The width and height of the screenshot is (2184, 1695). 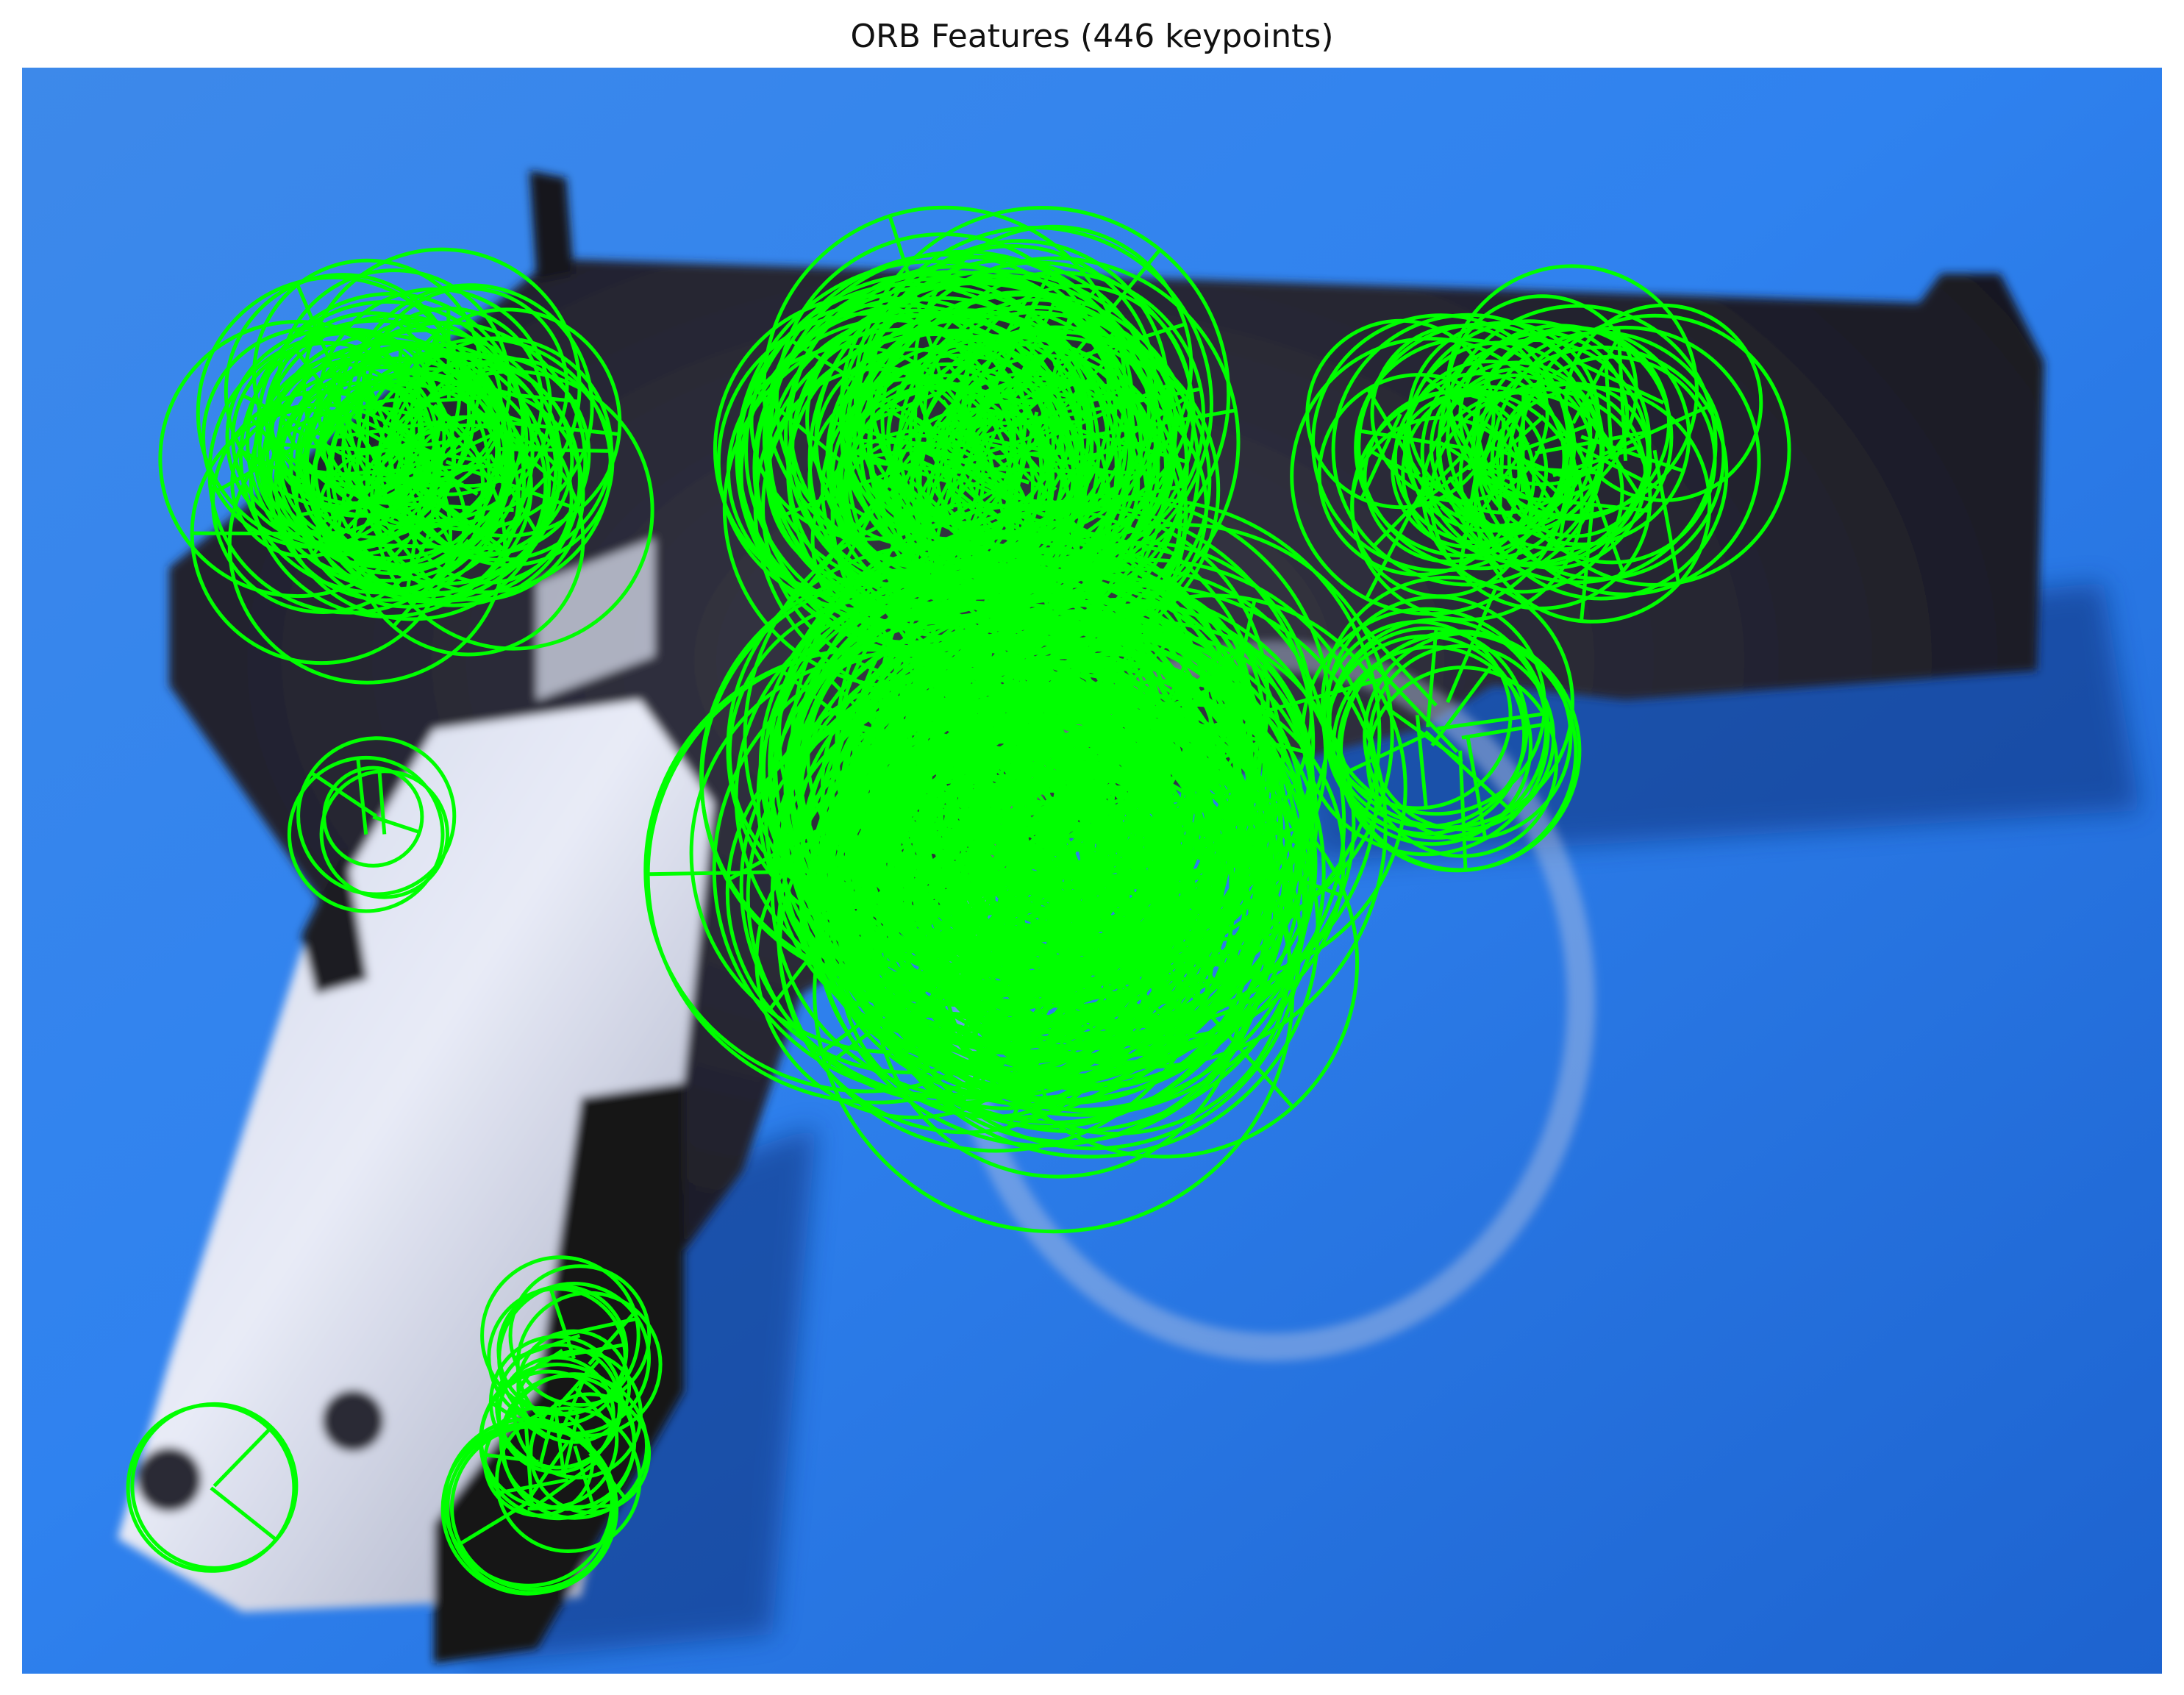 I want to click on figure-title: ORB Features (446 keypoints), so click(x=1092, y=36).